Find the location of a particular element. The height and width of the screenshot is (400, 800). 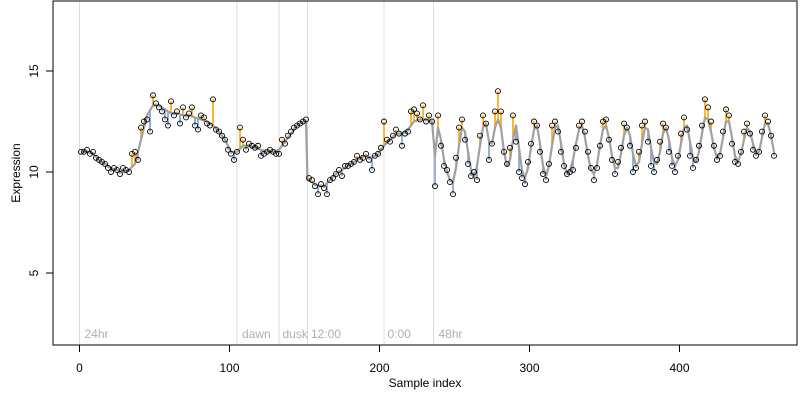

x-tick-label: 300 is located at coordinates (529, 368).